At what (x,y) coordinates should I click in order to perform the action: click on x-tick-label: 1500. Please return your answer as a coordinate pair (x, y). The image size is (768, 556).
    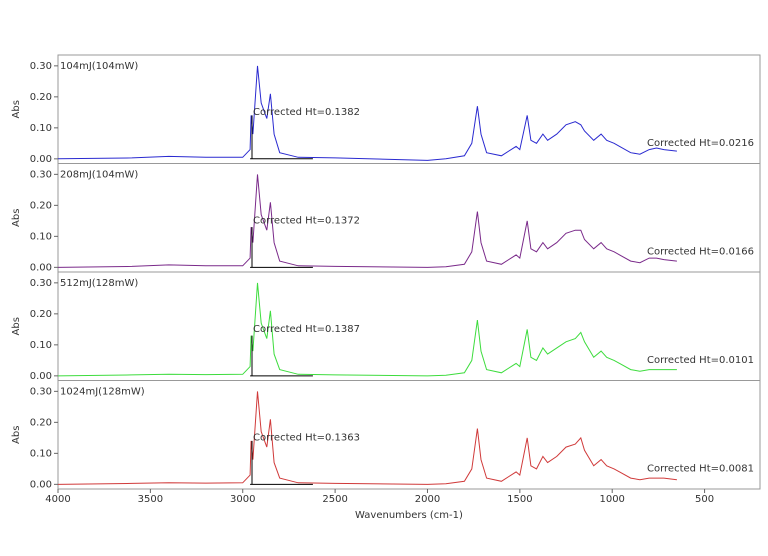
    Looking at the image, I should click on (519, 499).